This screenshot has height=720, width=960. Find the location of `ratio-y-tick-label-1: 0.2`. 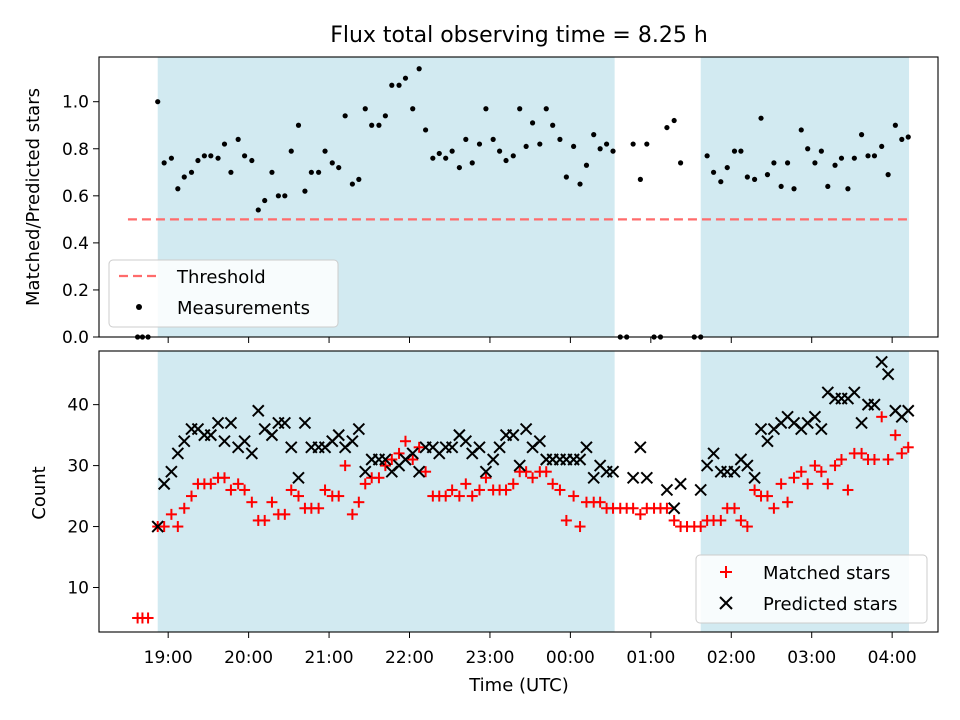

ratio-y-tick-label-1: 0.2 is located at coordinates (75, 291).